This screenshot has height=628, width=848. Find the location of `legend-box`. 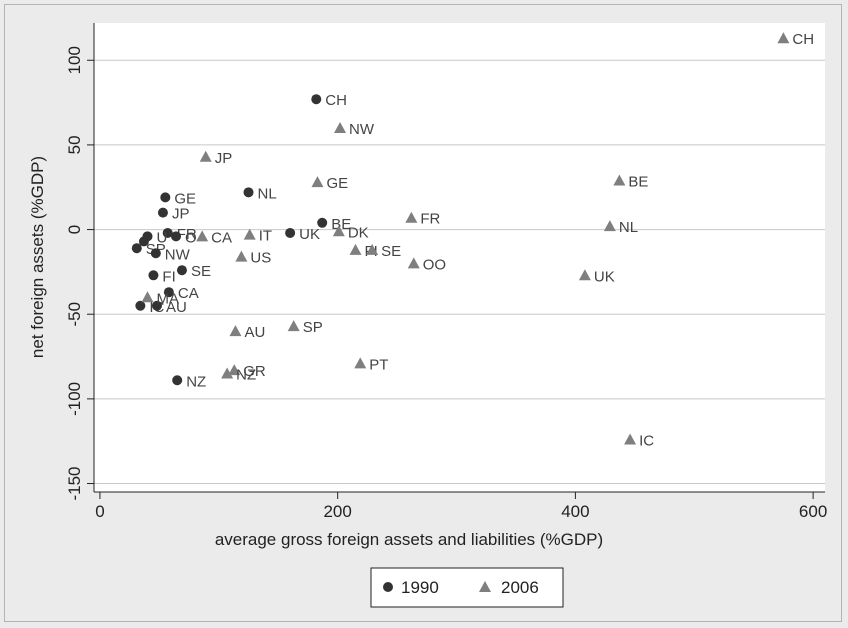

legend-box is located at coordinates (467, 587).